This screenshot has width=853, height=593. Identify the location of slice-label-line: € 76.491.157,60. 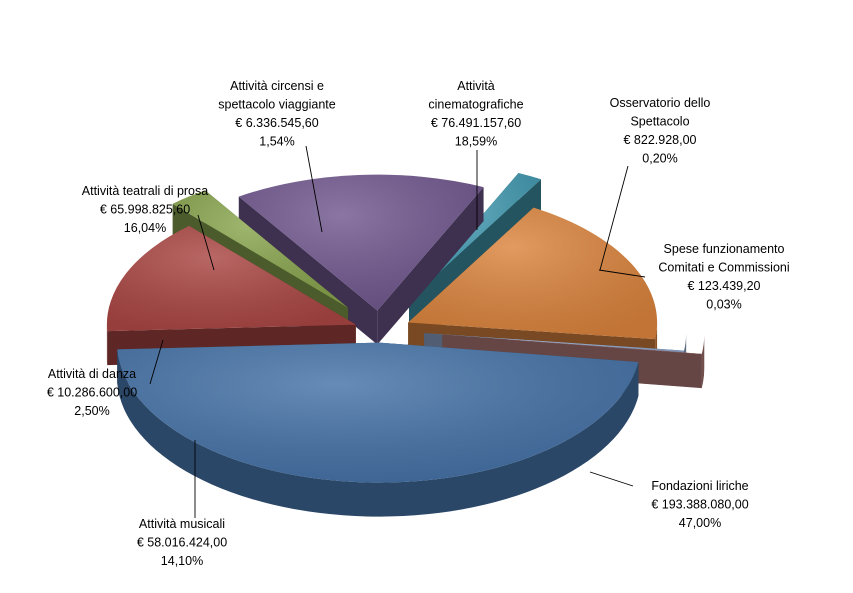
(476, 123).